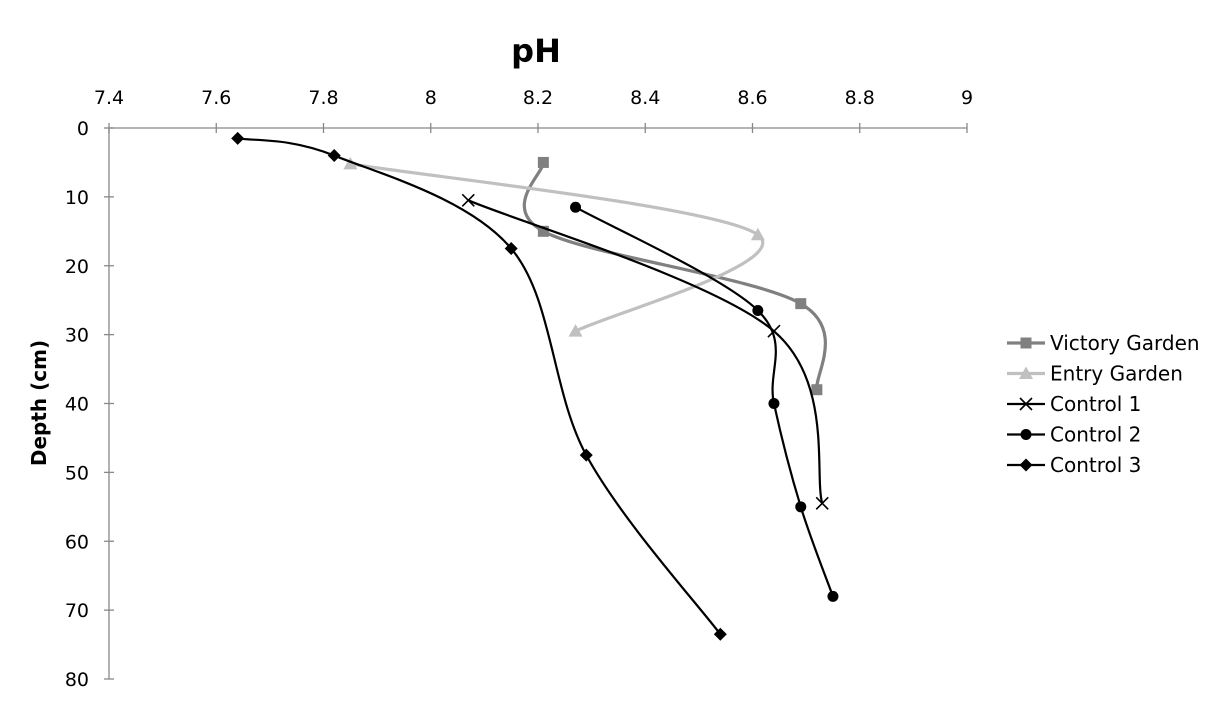  I want to click on legend-item: Victory Garden, so click(1103, 343).